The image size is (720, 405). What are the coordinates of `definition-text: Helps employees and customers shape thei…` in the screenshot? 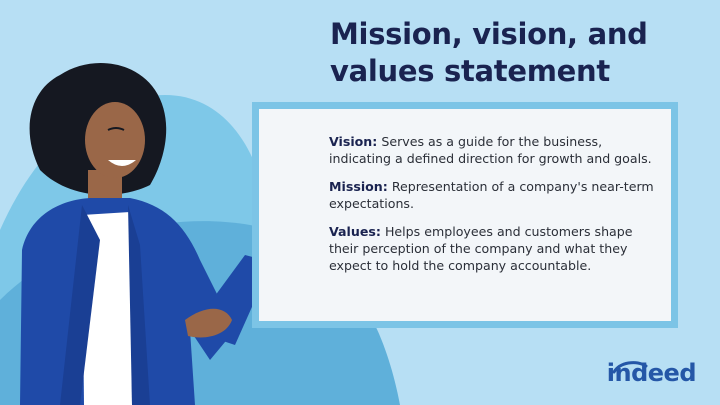 It's located at (481, 248).